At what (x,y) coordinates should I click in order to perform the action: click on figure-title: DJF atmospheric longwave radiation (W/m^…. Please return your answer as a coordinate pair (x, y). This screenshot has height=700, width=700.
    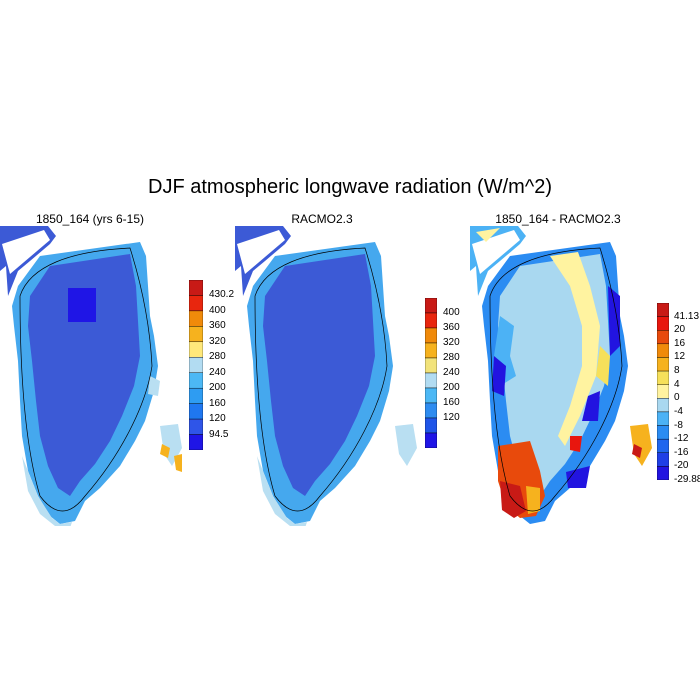
    Looking at the image, I should click on (350, 187).